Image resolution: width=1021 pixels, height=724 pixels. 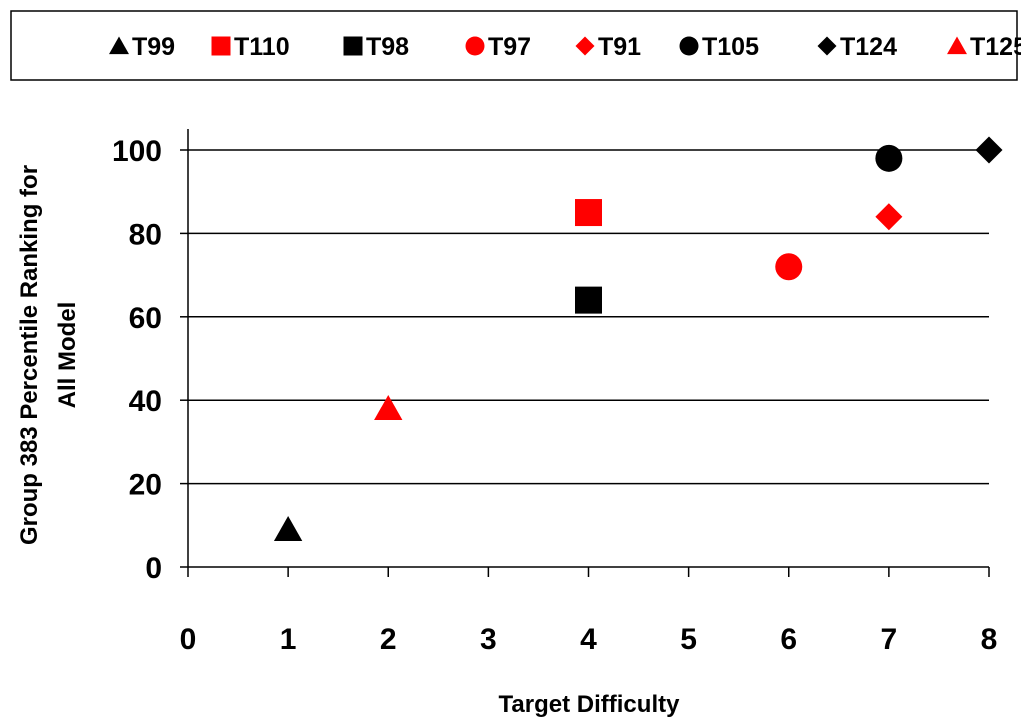 What do you see at coordinates (889, 158) in the screenshot?
I see `point-t105` at bounding box center [889, 158].